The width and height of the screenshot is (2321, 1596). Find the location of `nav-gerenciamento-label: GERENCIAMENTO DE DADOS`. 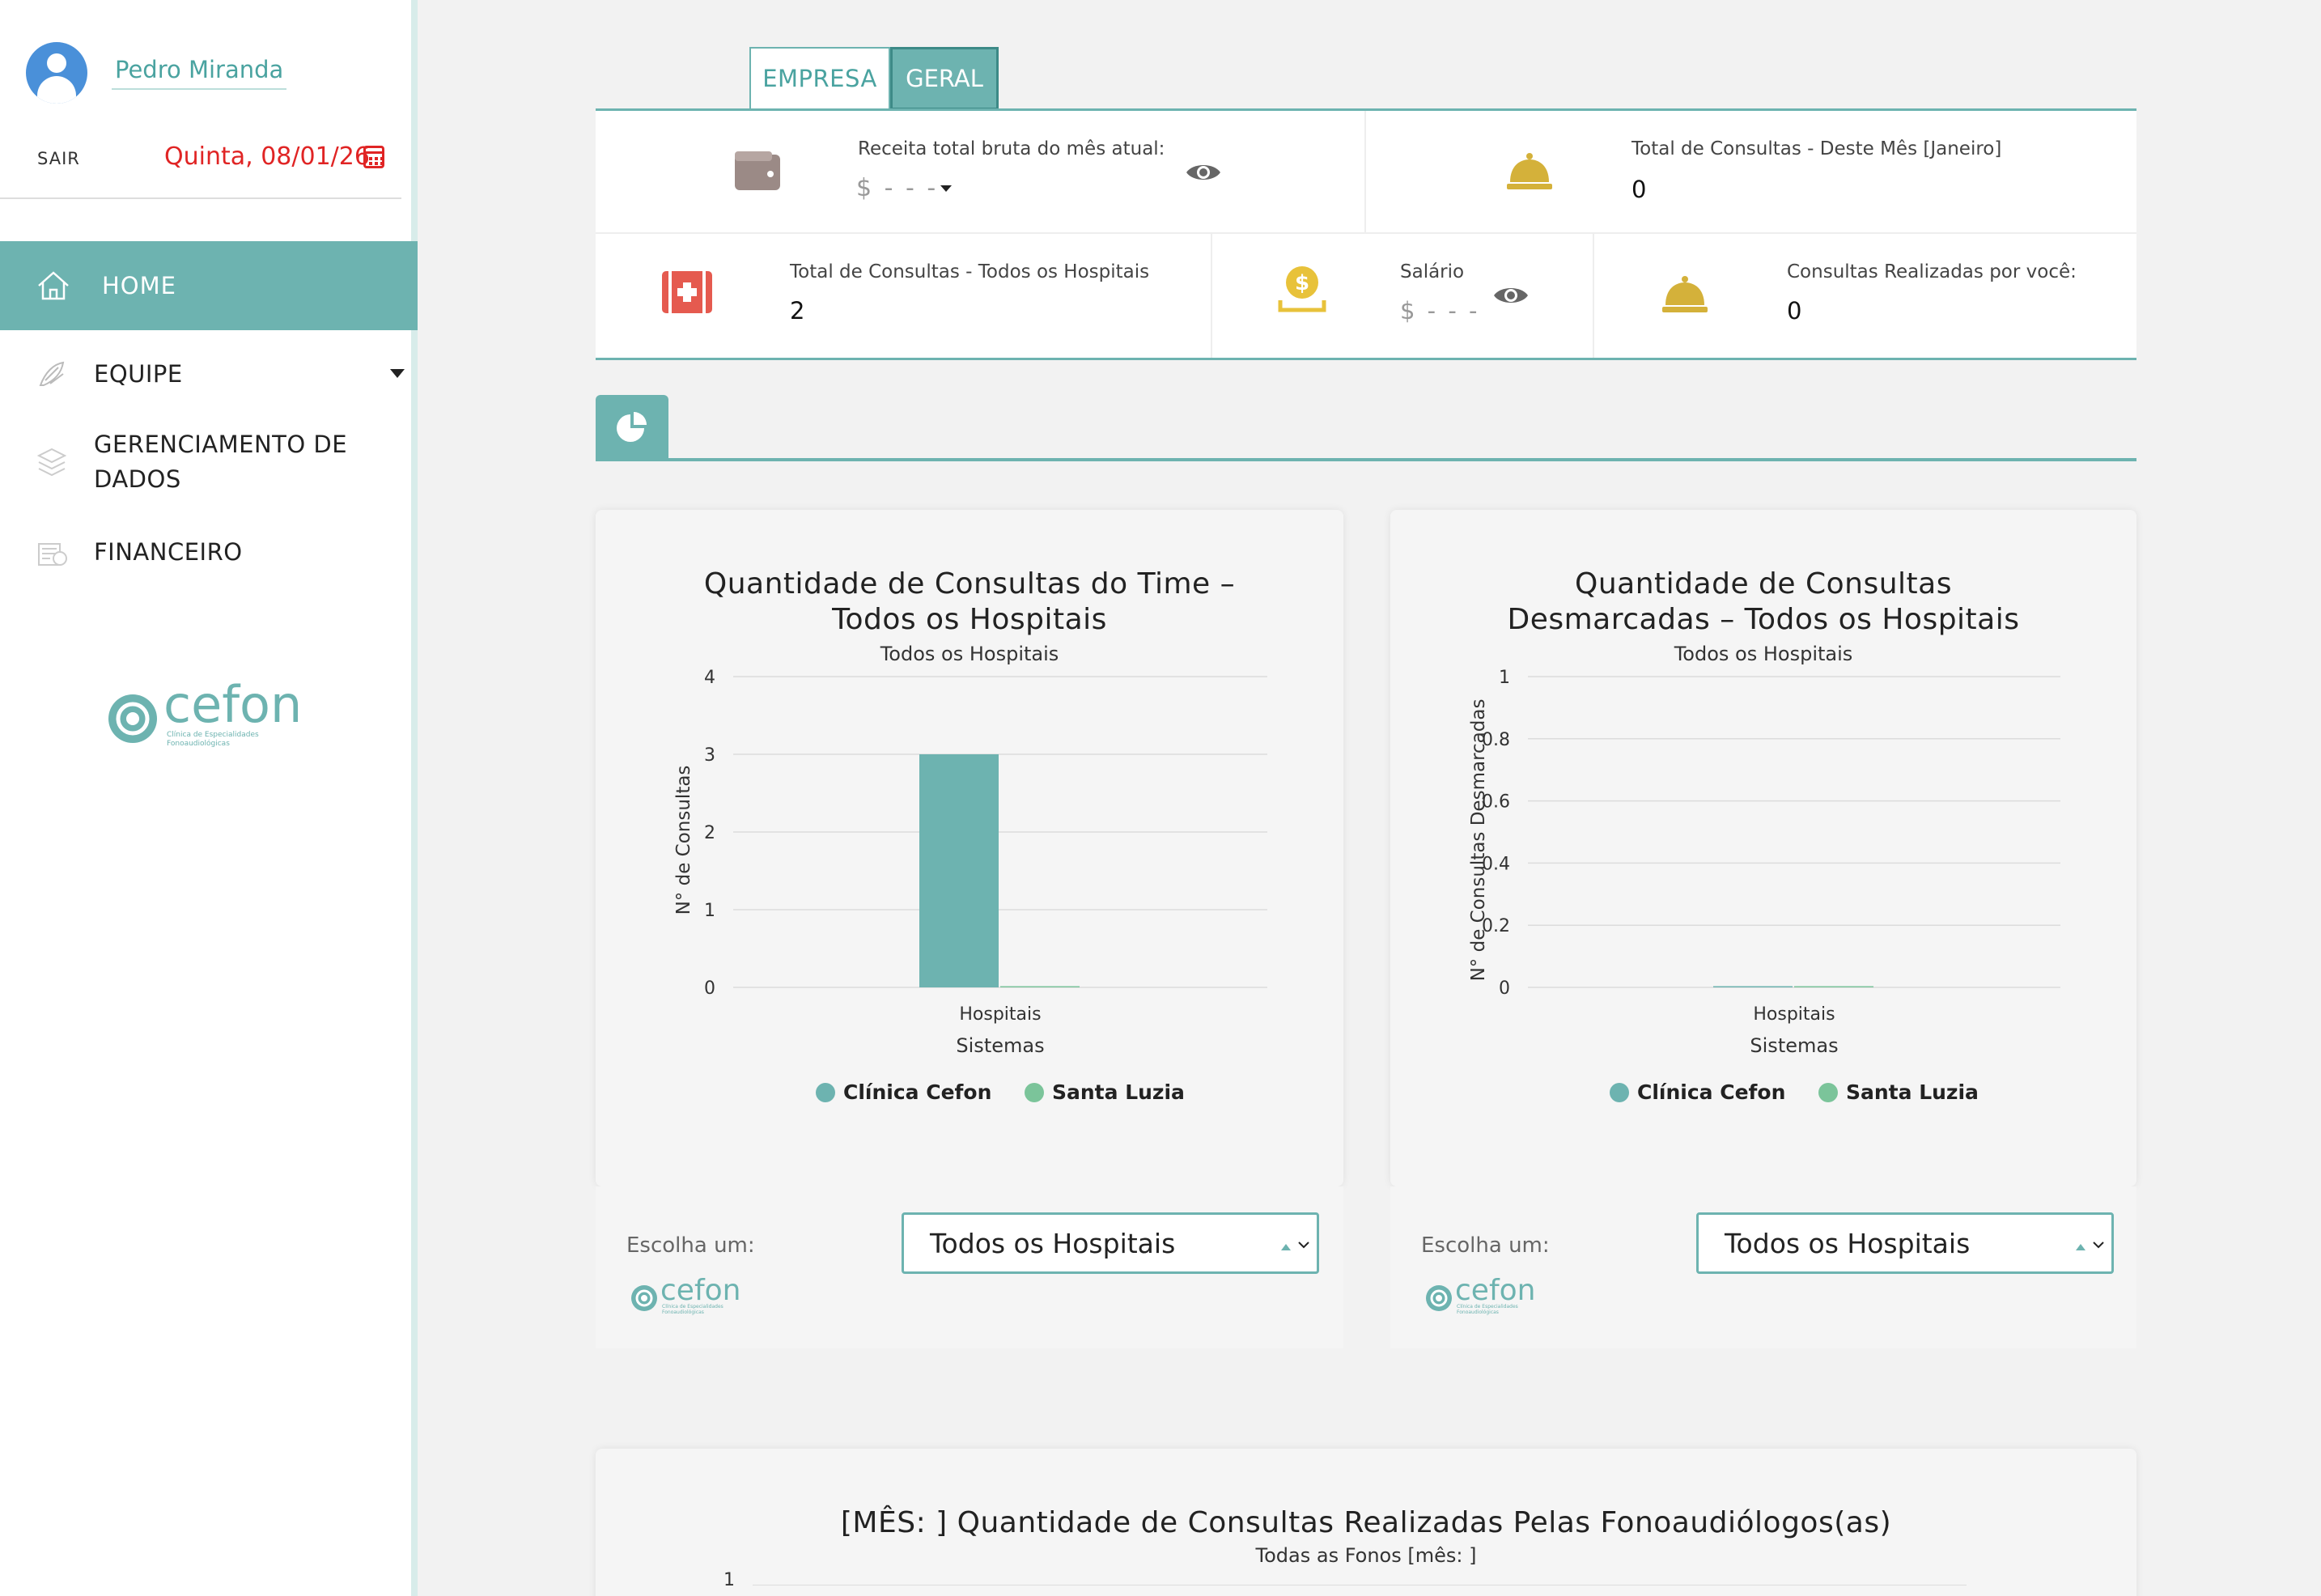

nav-gerenciamento-label: GERENCIAMENTO DE DADOS is located at coordinates (220, 462).